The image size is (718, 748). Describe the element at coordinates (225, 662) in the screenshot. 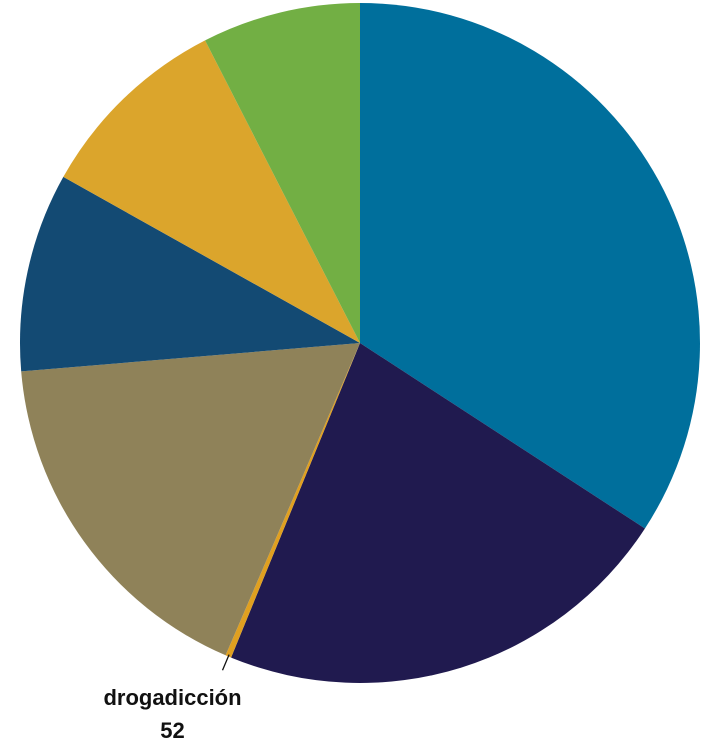

I see `leader-line` at that location.